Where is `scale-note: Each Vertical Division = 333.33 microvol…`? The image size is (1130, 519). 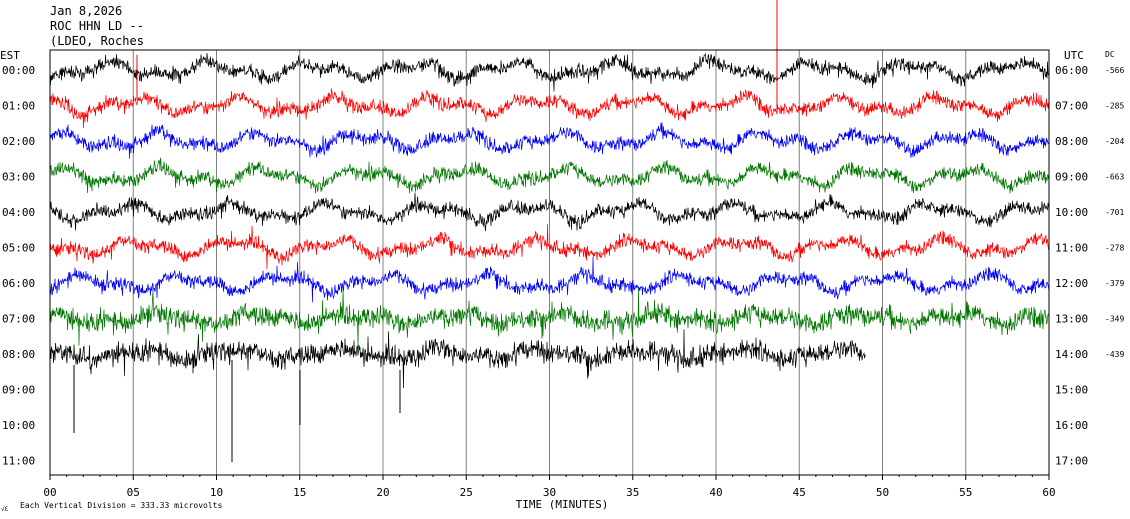
scale-note: Each Vertical Division = 333.33 microvol… is located at coordinates (121, 505).